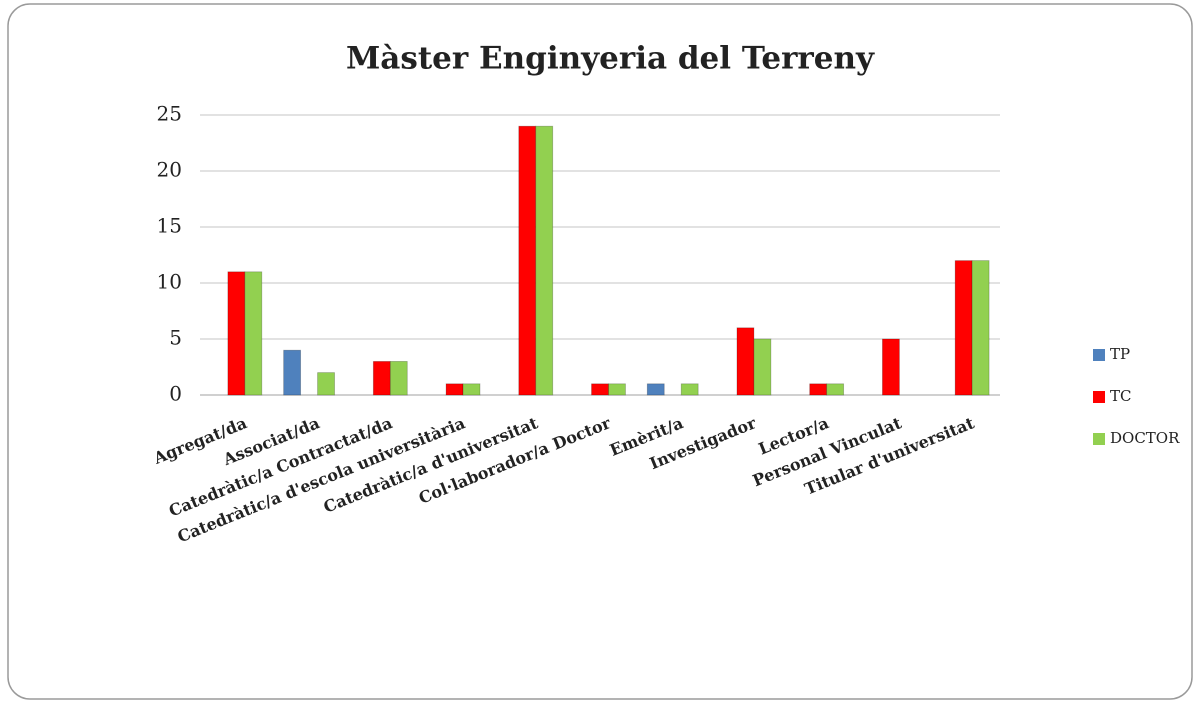 The height and width of the screenshot is (703, 1199). I want to click on y-tick-label: 5, so click(175, 338).